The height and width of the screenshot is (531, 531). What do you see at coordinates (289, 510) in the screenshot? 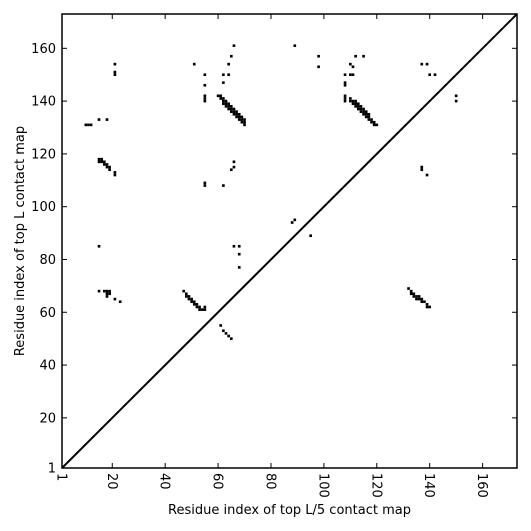
I see `x-axis-label: Residue index of top L/5 contact map` at bounding box center [289, 510].